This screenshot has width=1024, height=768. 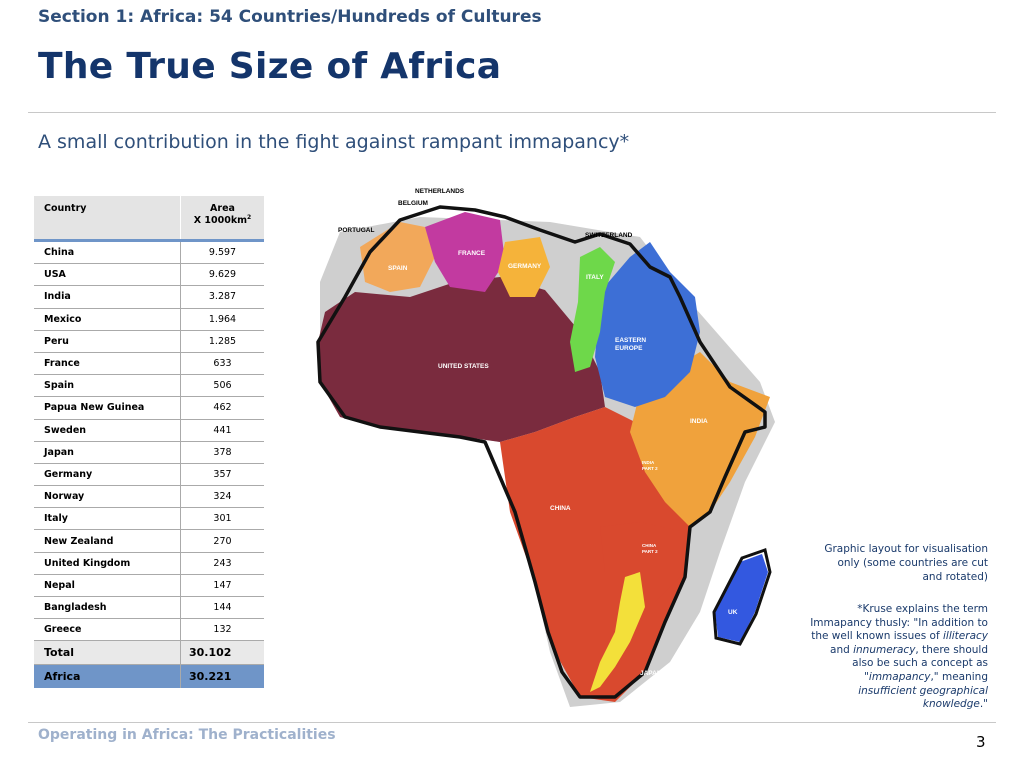 I want to click on area-cell: 633, so click(x=222, y=364).